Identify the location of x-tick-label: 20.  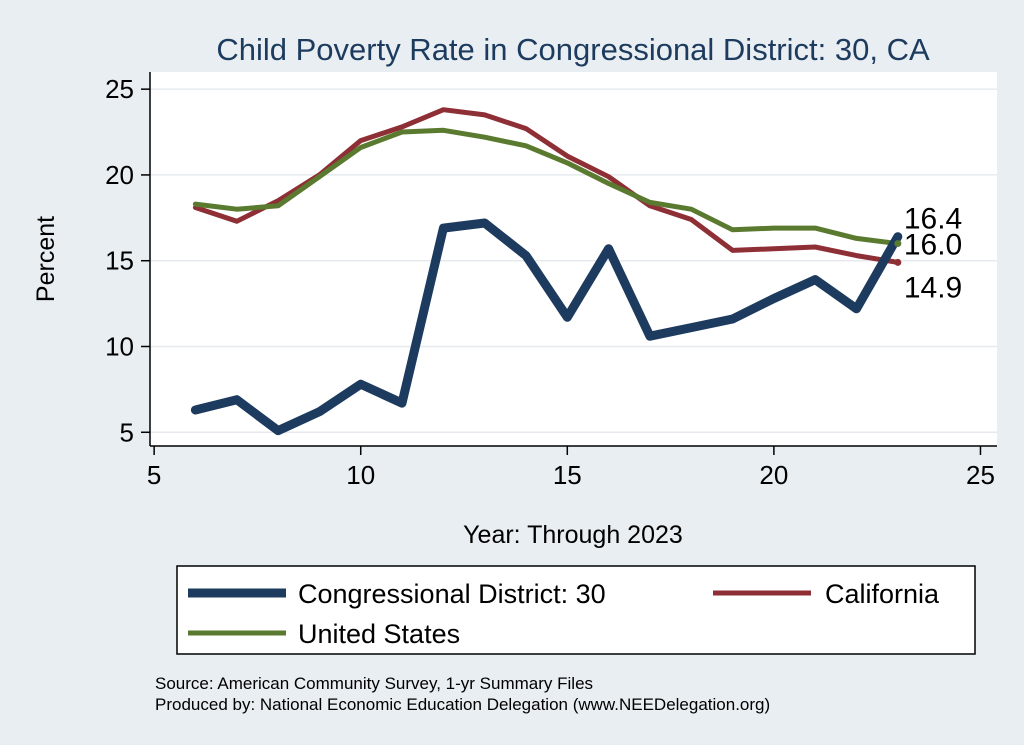
(773, 475).